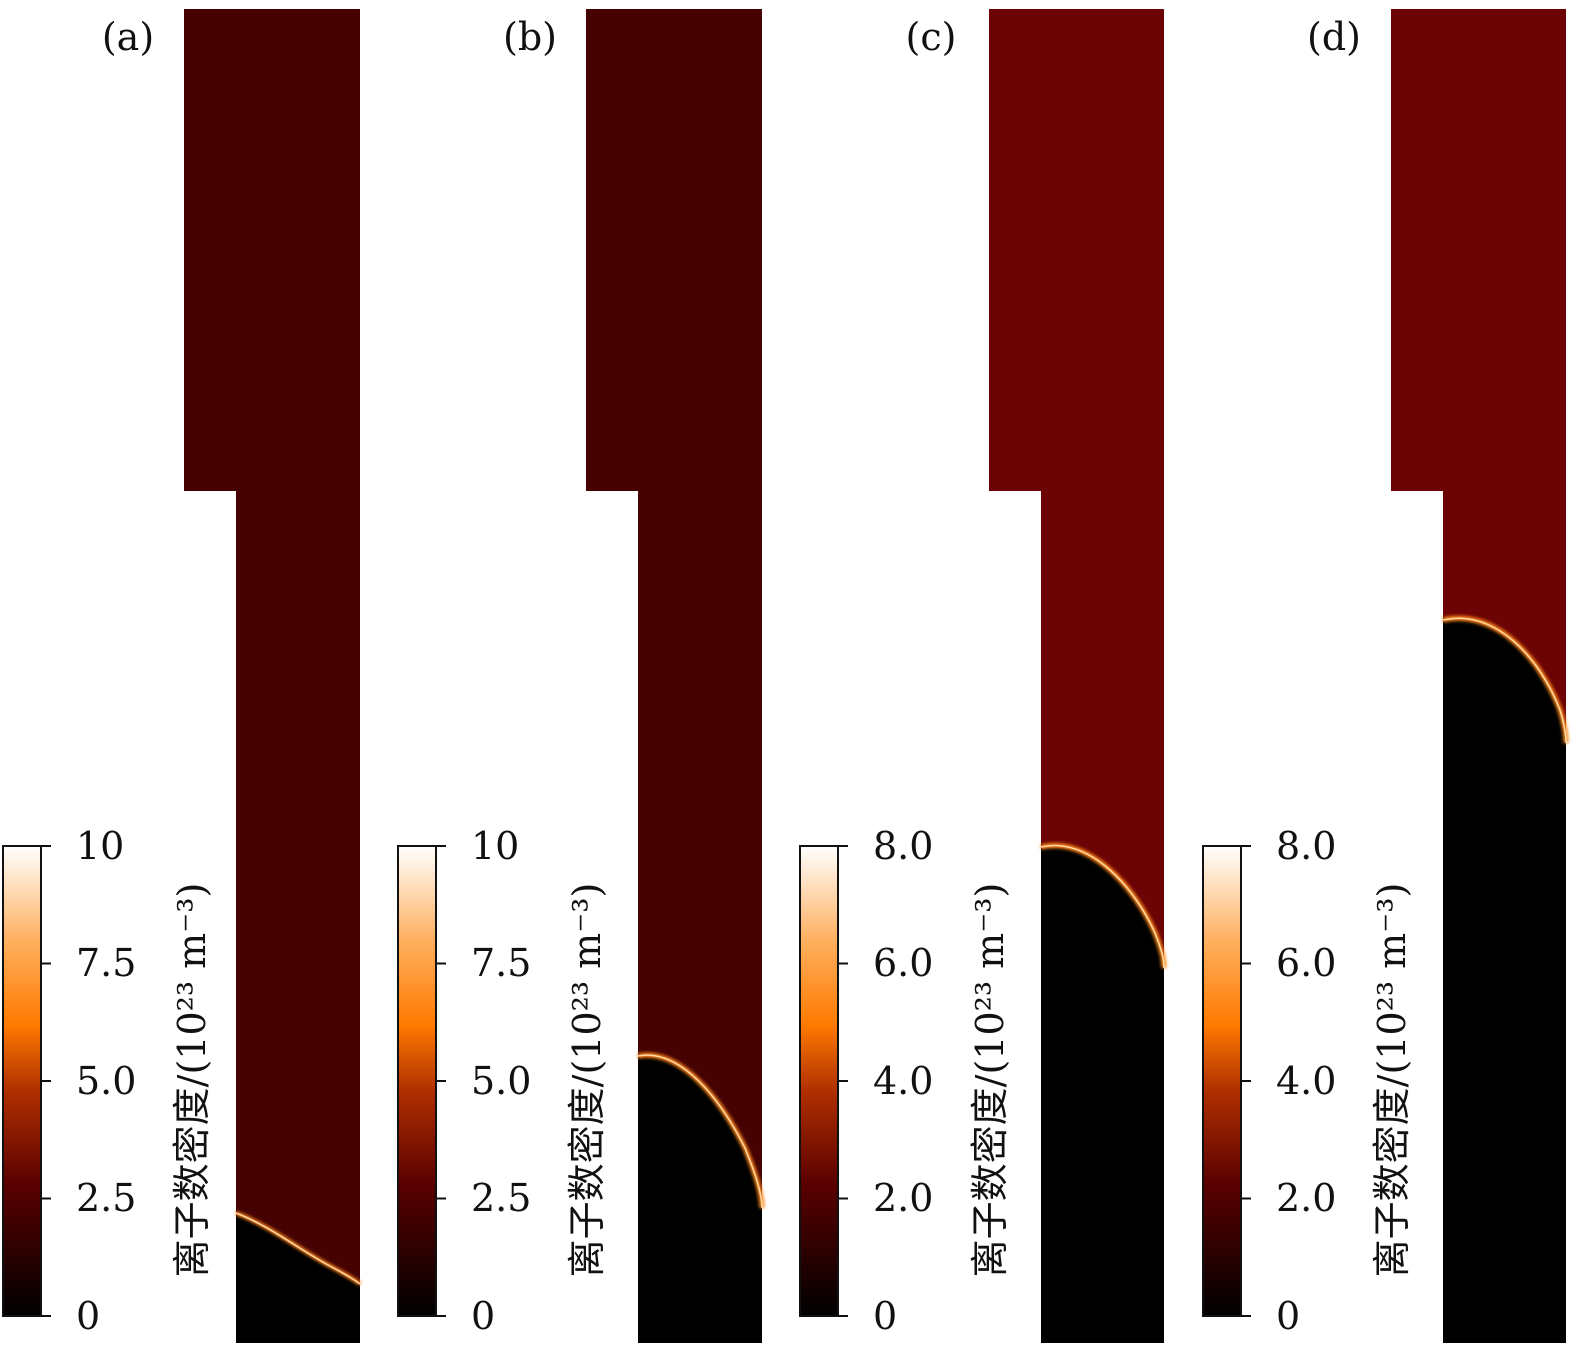 Image resolution: width=1575 pixels, height=1358 pixels. I want to click on panel-label: (d), so click(1334, 37).